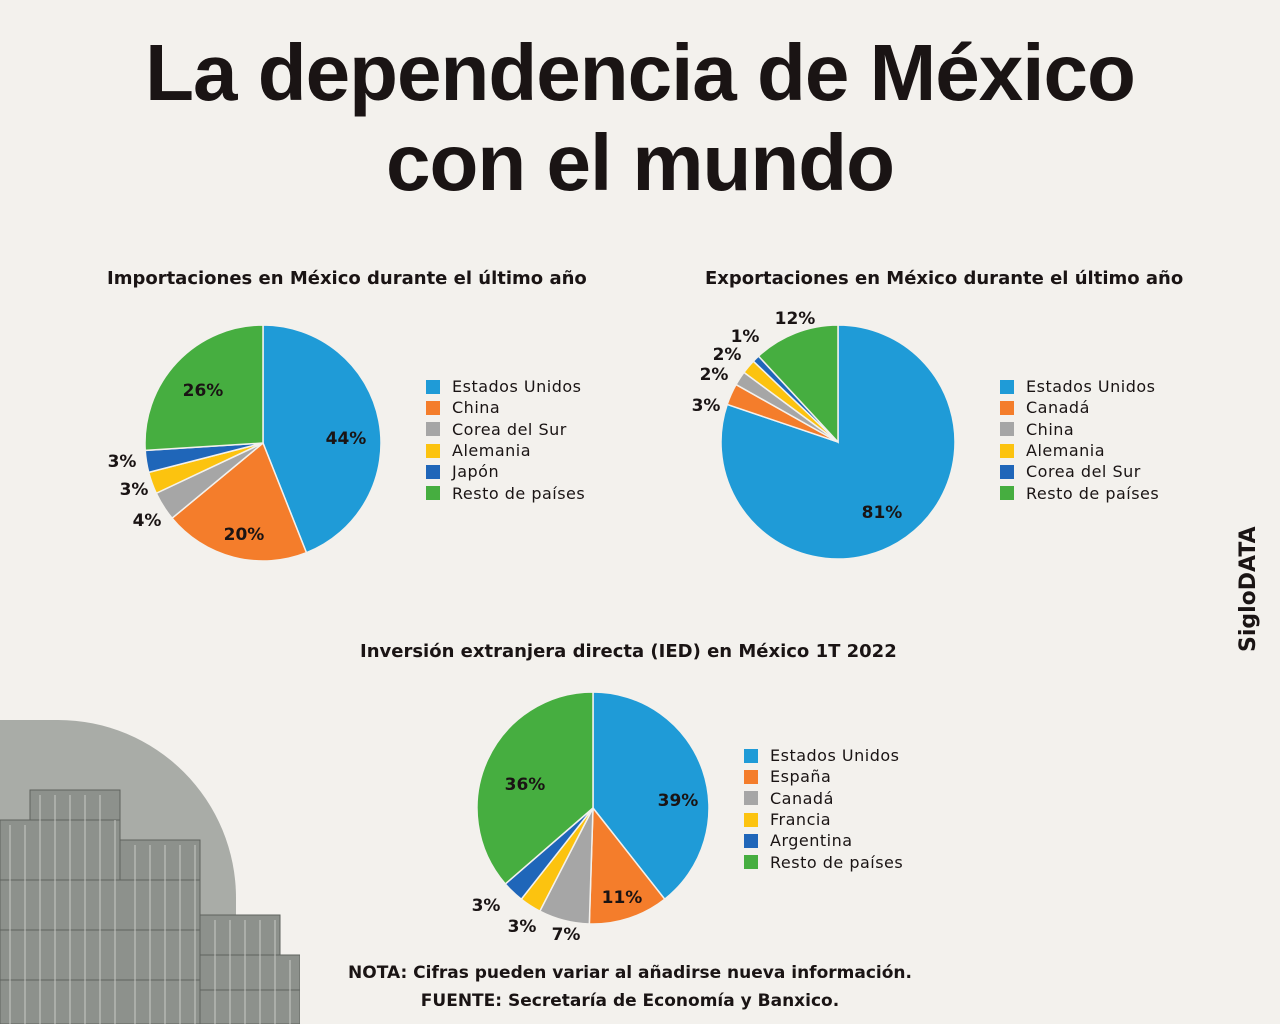 The width and height of the screenshot is (1280, 1024). What do you see at coordinates (203, 391) in the screenshot?
I see `data-label: 26%` at bounding box center [203, 391].